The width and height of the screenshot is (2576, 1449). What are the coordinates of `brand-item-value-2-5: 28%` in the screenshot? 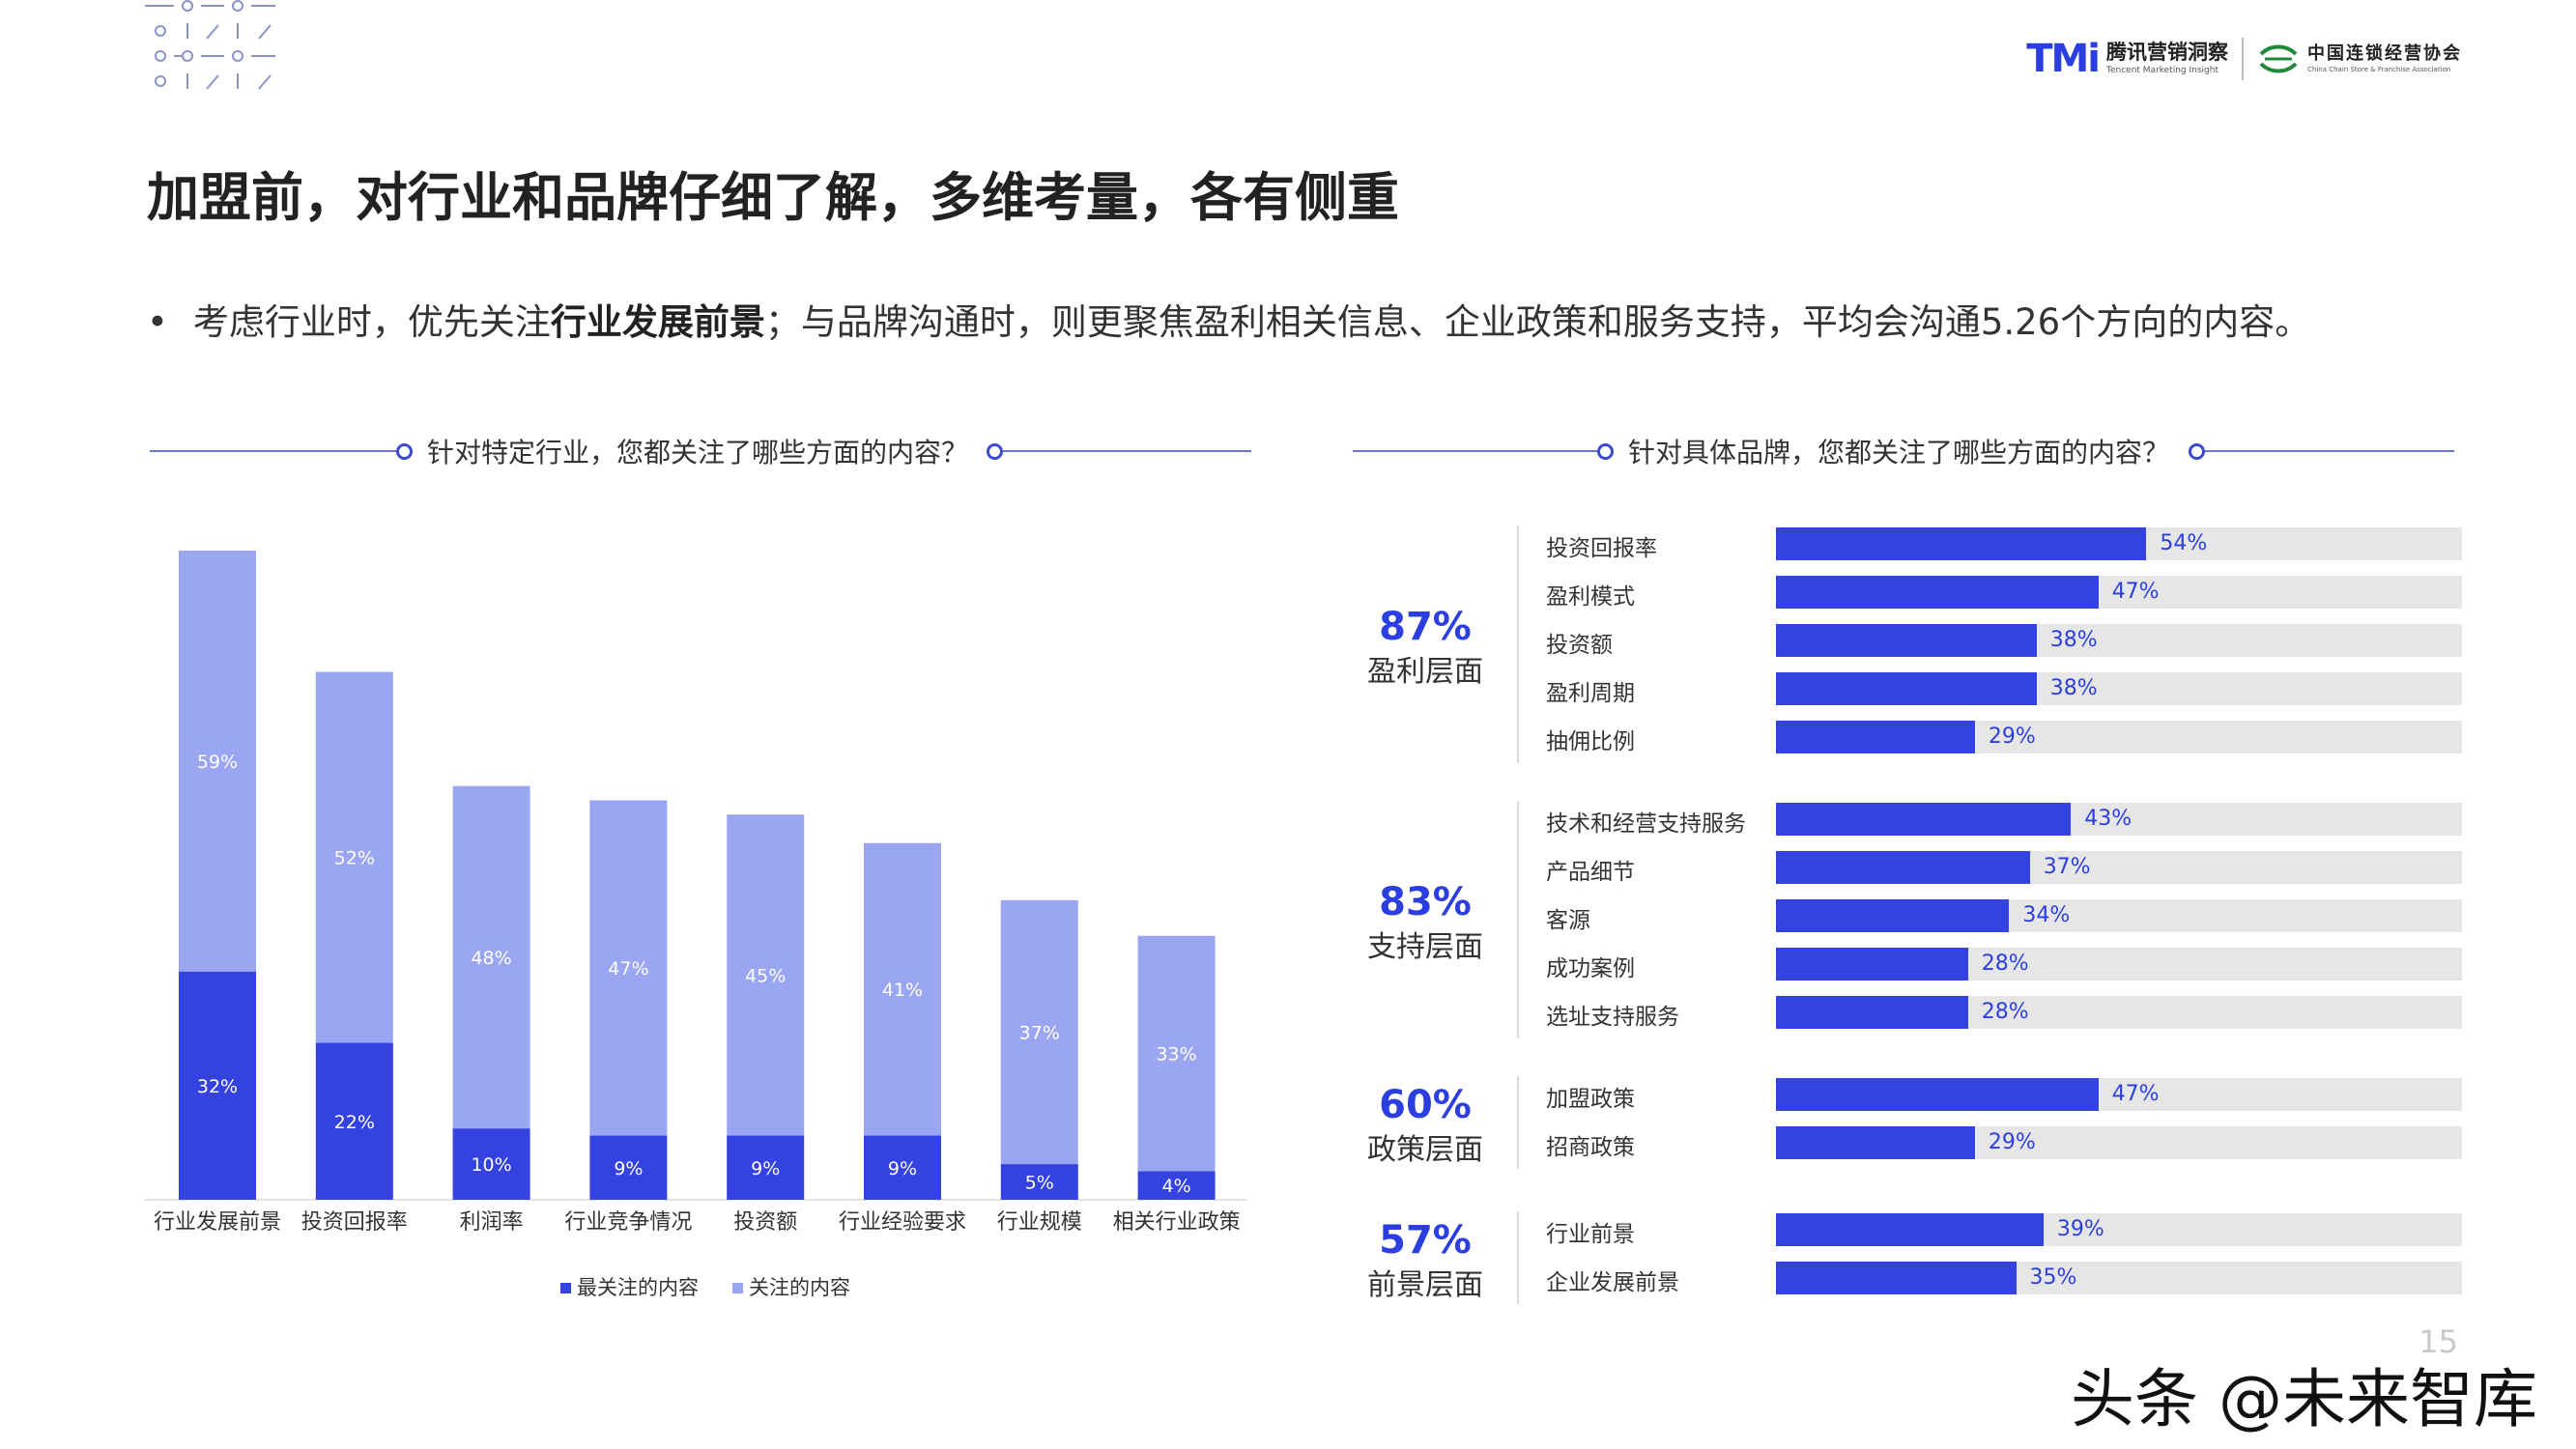 It's located at (2005, 1012).